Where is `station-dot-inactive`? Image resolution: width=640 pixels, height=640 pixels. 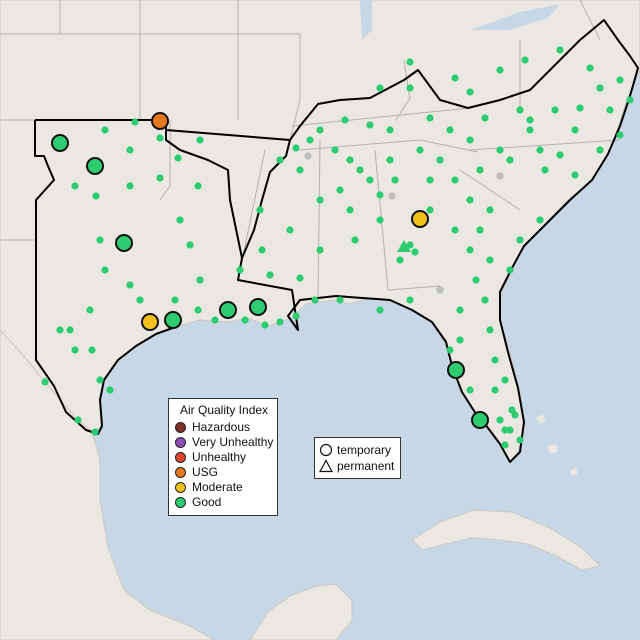
station-dot-inactive is located at coordinates (392, 196).